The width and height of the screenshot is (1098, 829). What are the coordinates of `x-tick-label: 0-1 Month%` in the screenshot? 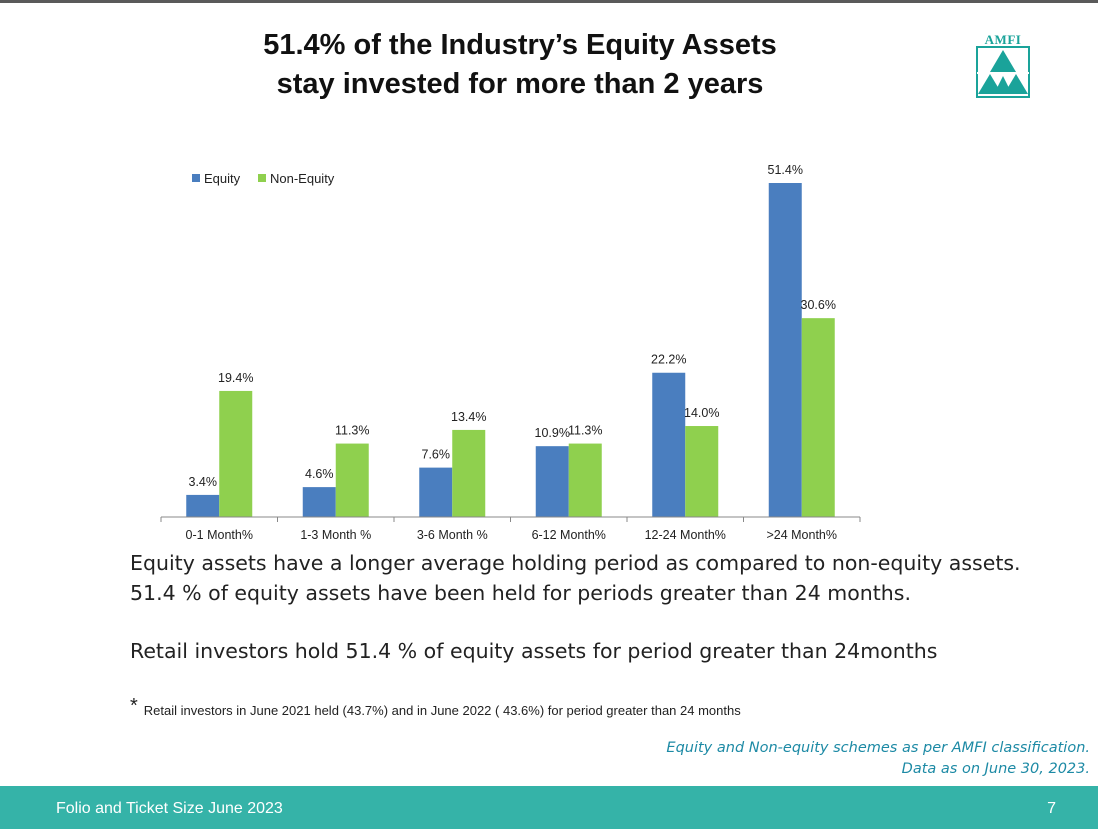 It's located at (219, 535).